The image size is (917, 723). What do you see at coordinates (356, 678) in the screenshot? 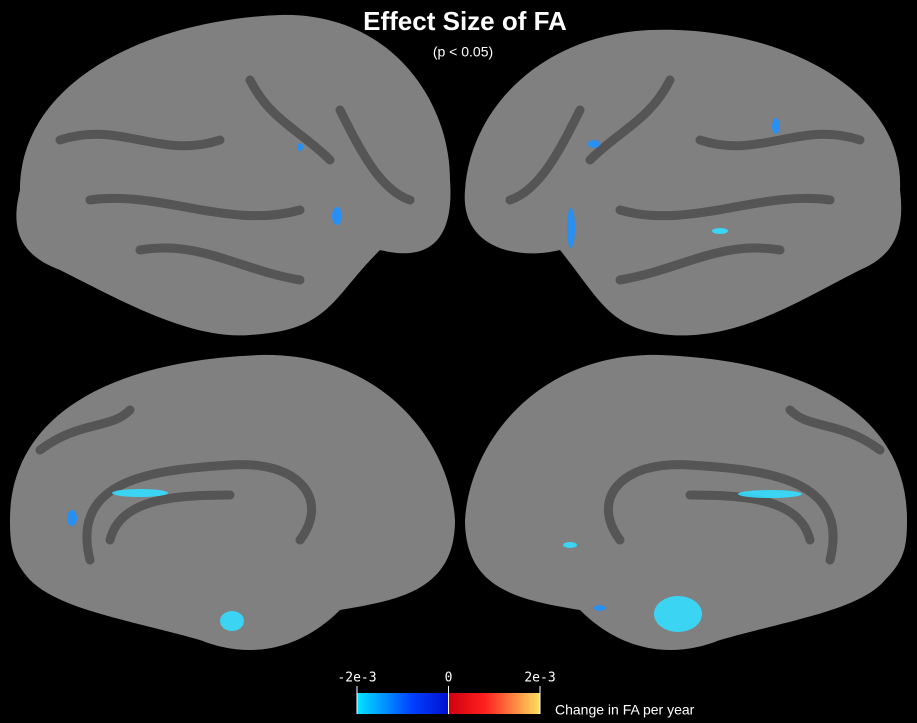
I see `colorbar-tick-label: -2e-3` at bounding box center [356, 678].